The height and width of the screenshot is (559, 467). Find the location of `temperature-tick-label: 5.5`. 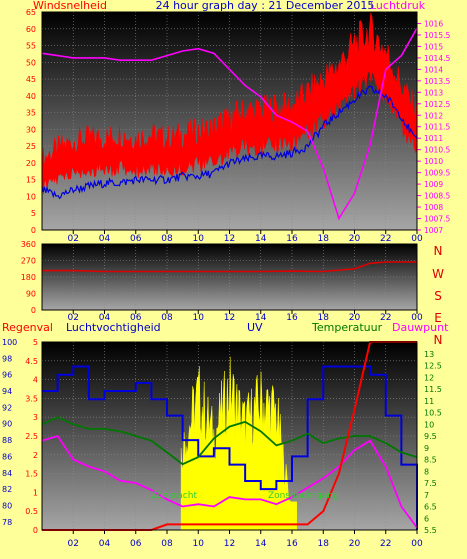

temperature-tick-label: 5.5 is located at coordinates (430, 530).